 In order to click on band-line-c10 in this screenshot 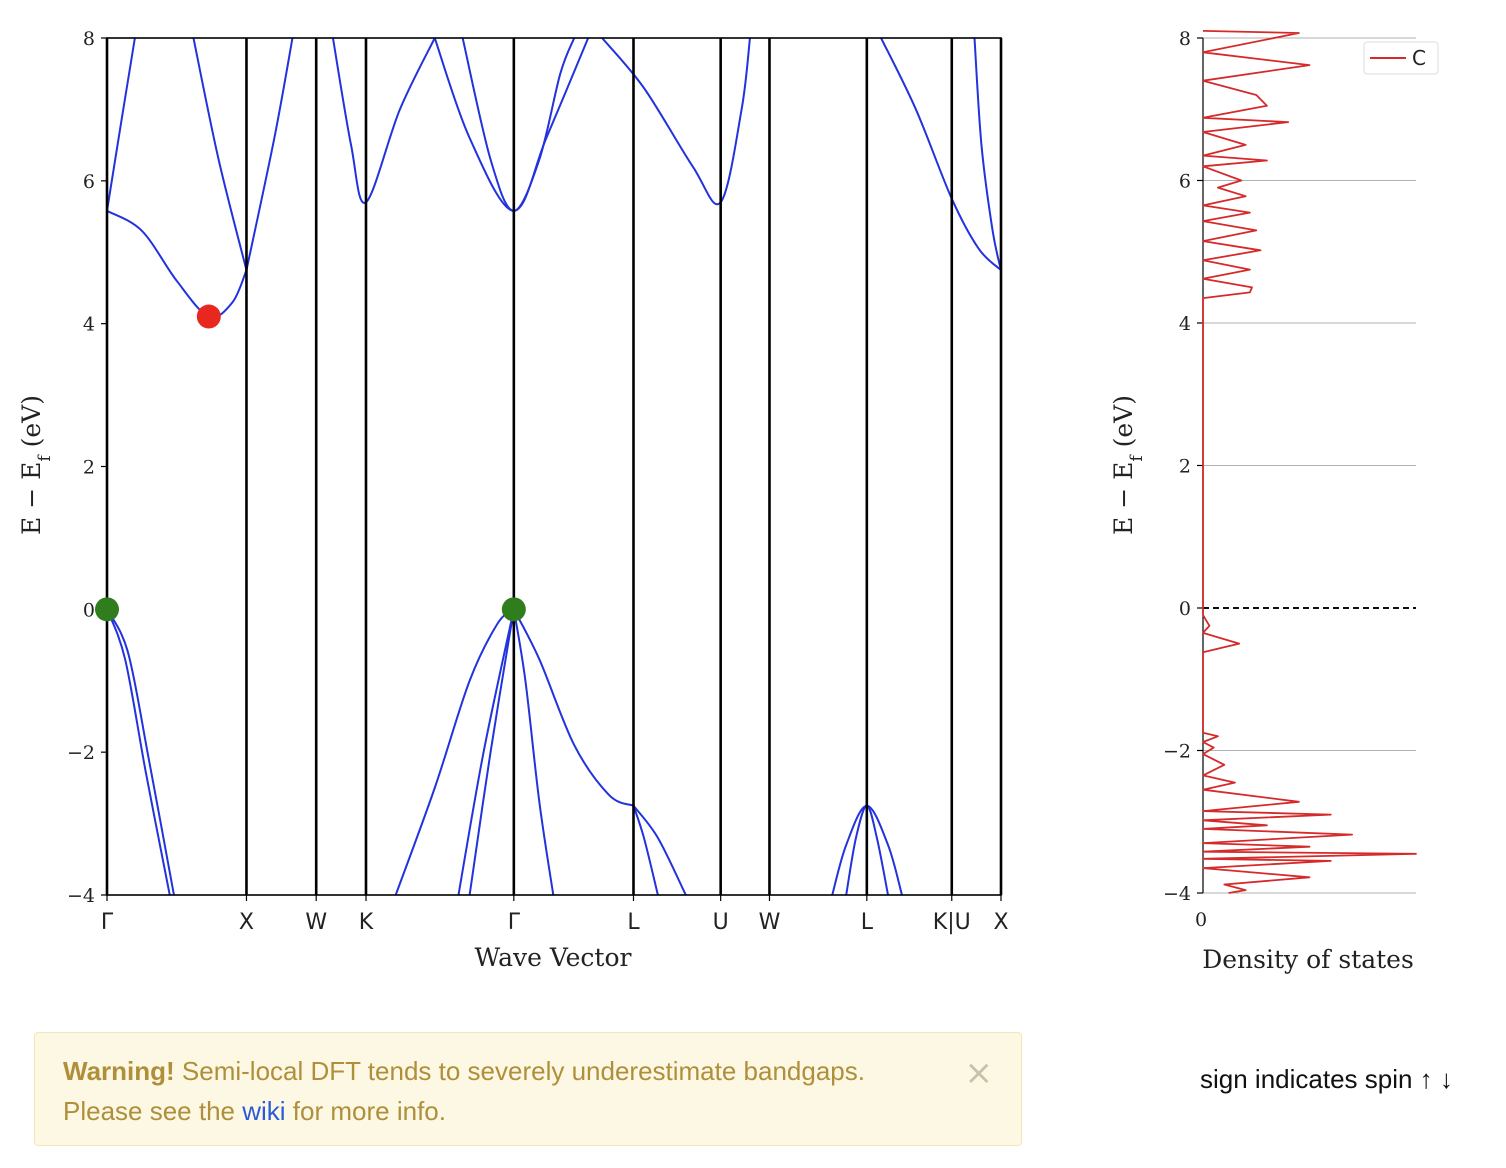, I will do `click(987, 154)`.